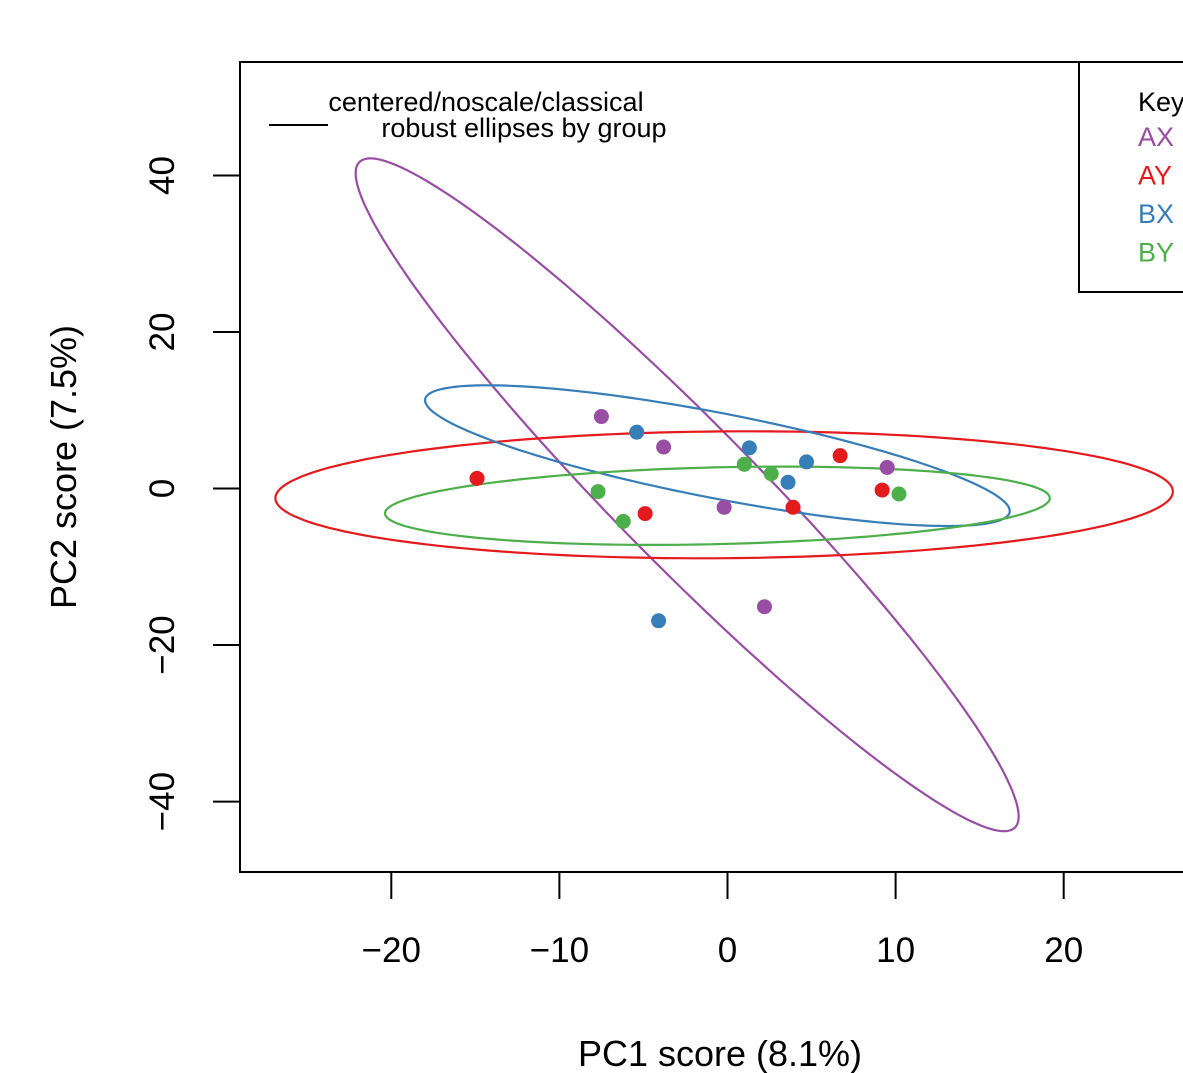 The width and height of the screenshot is (1183, 1073). Describe the element at coordinates (485, 102) in the screenshot. I see `annotation-line1: centered/noscale/classical` at that location.